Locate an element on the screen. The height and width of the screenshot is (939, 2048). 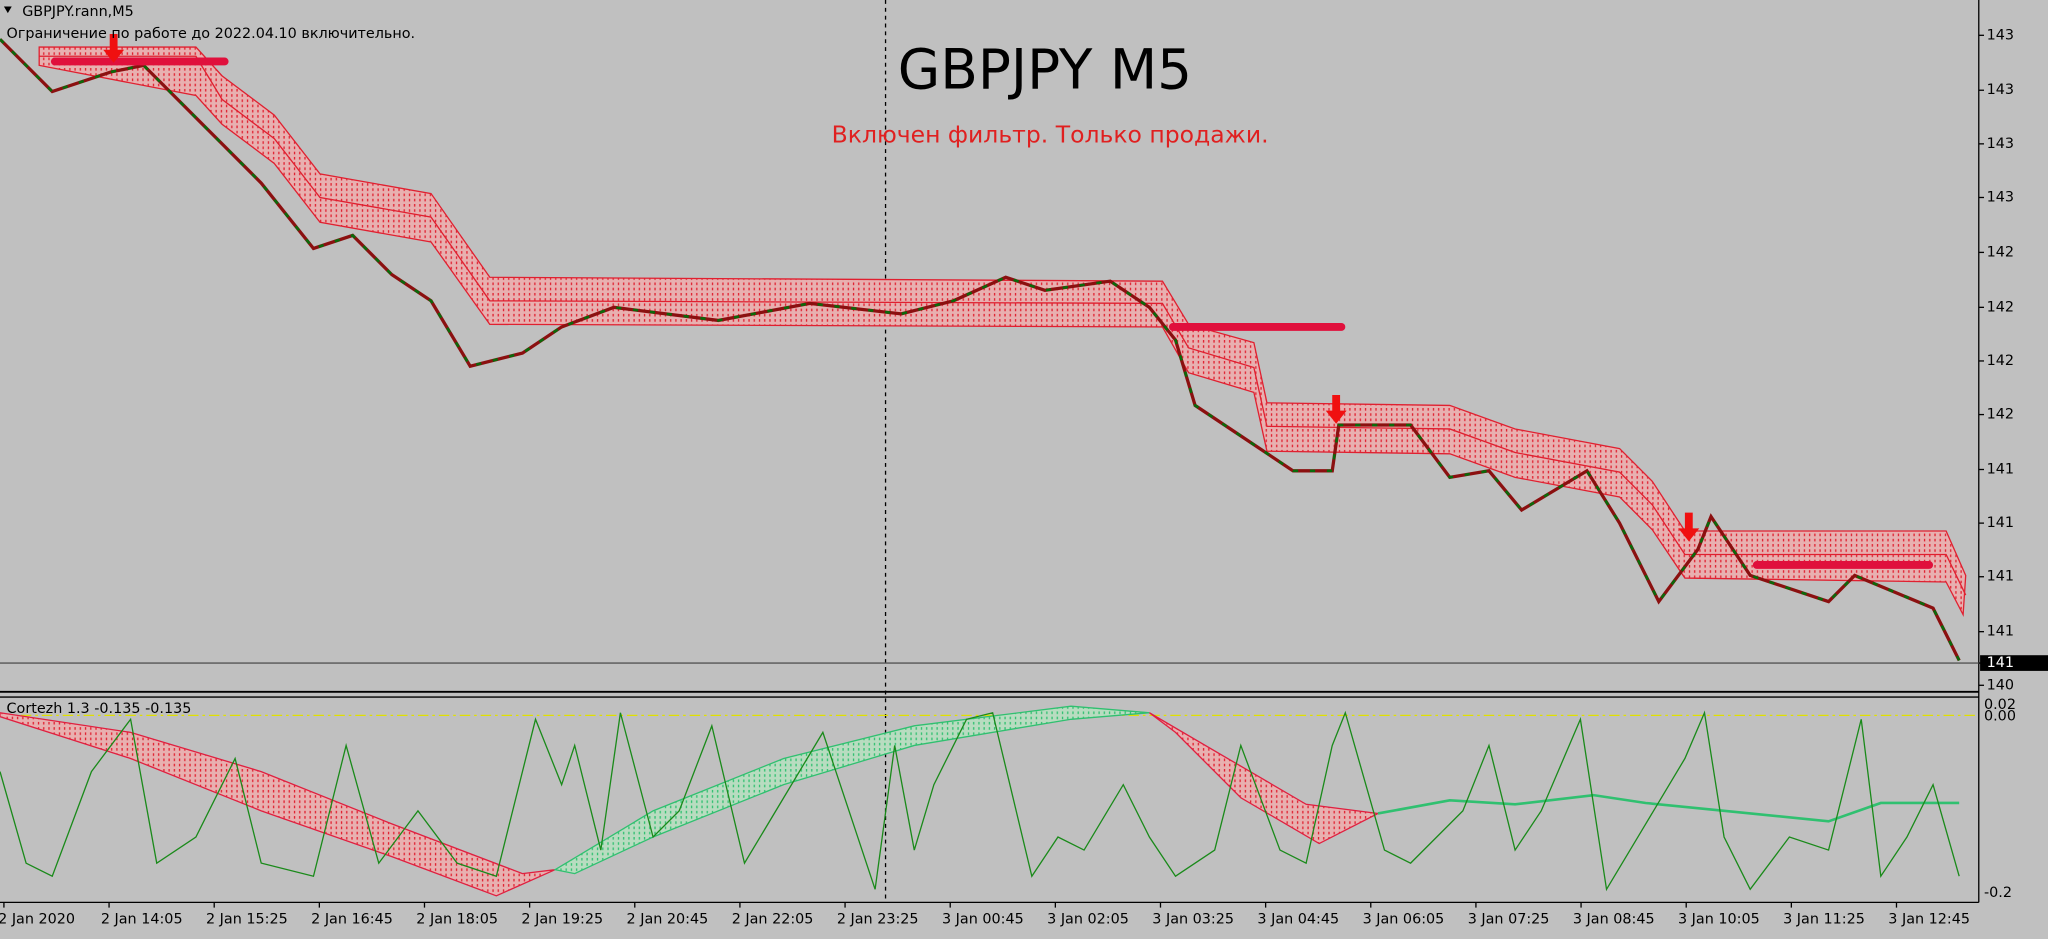
time-label: 2 Jan 22:05 is located at coordinates (773, 919).